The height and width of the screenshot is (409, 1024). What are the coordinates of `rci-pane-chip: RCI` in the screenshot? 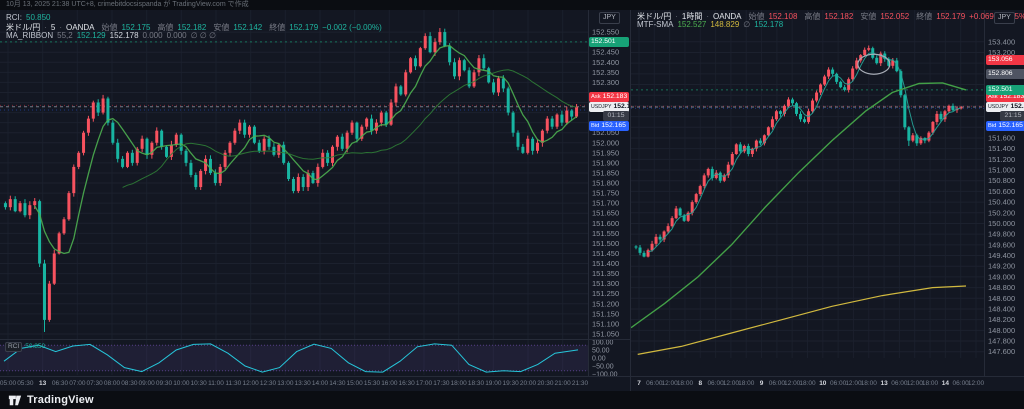 It's located at (14, 347).